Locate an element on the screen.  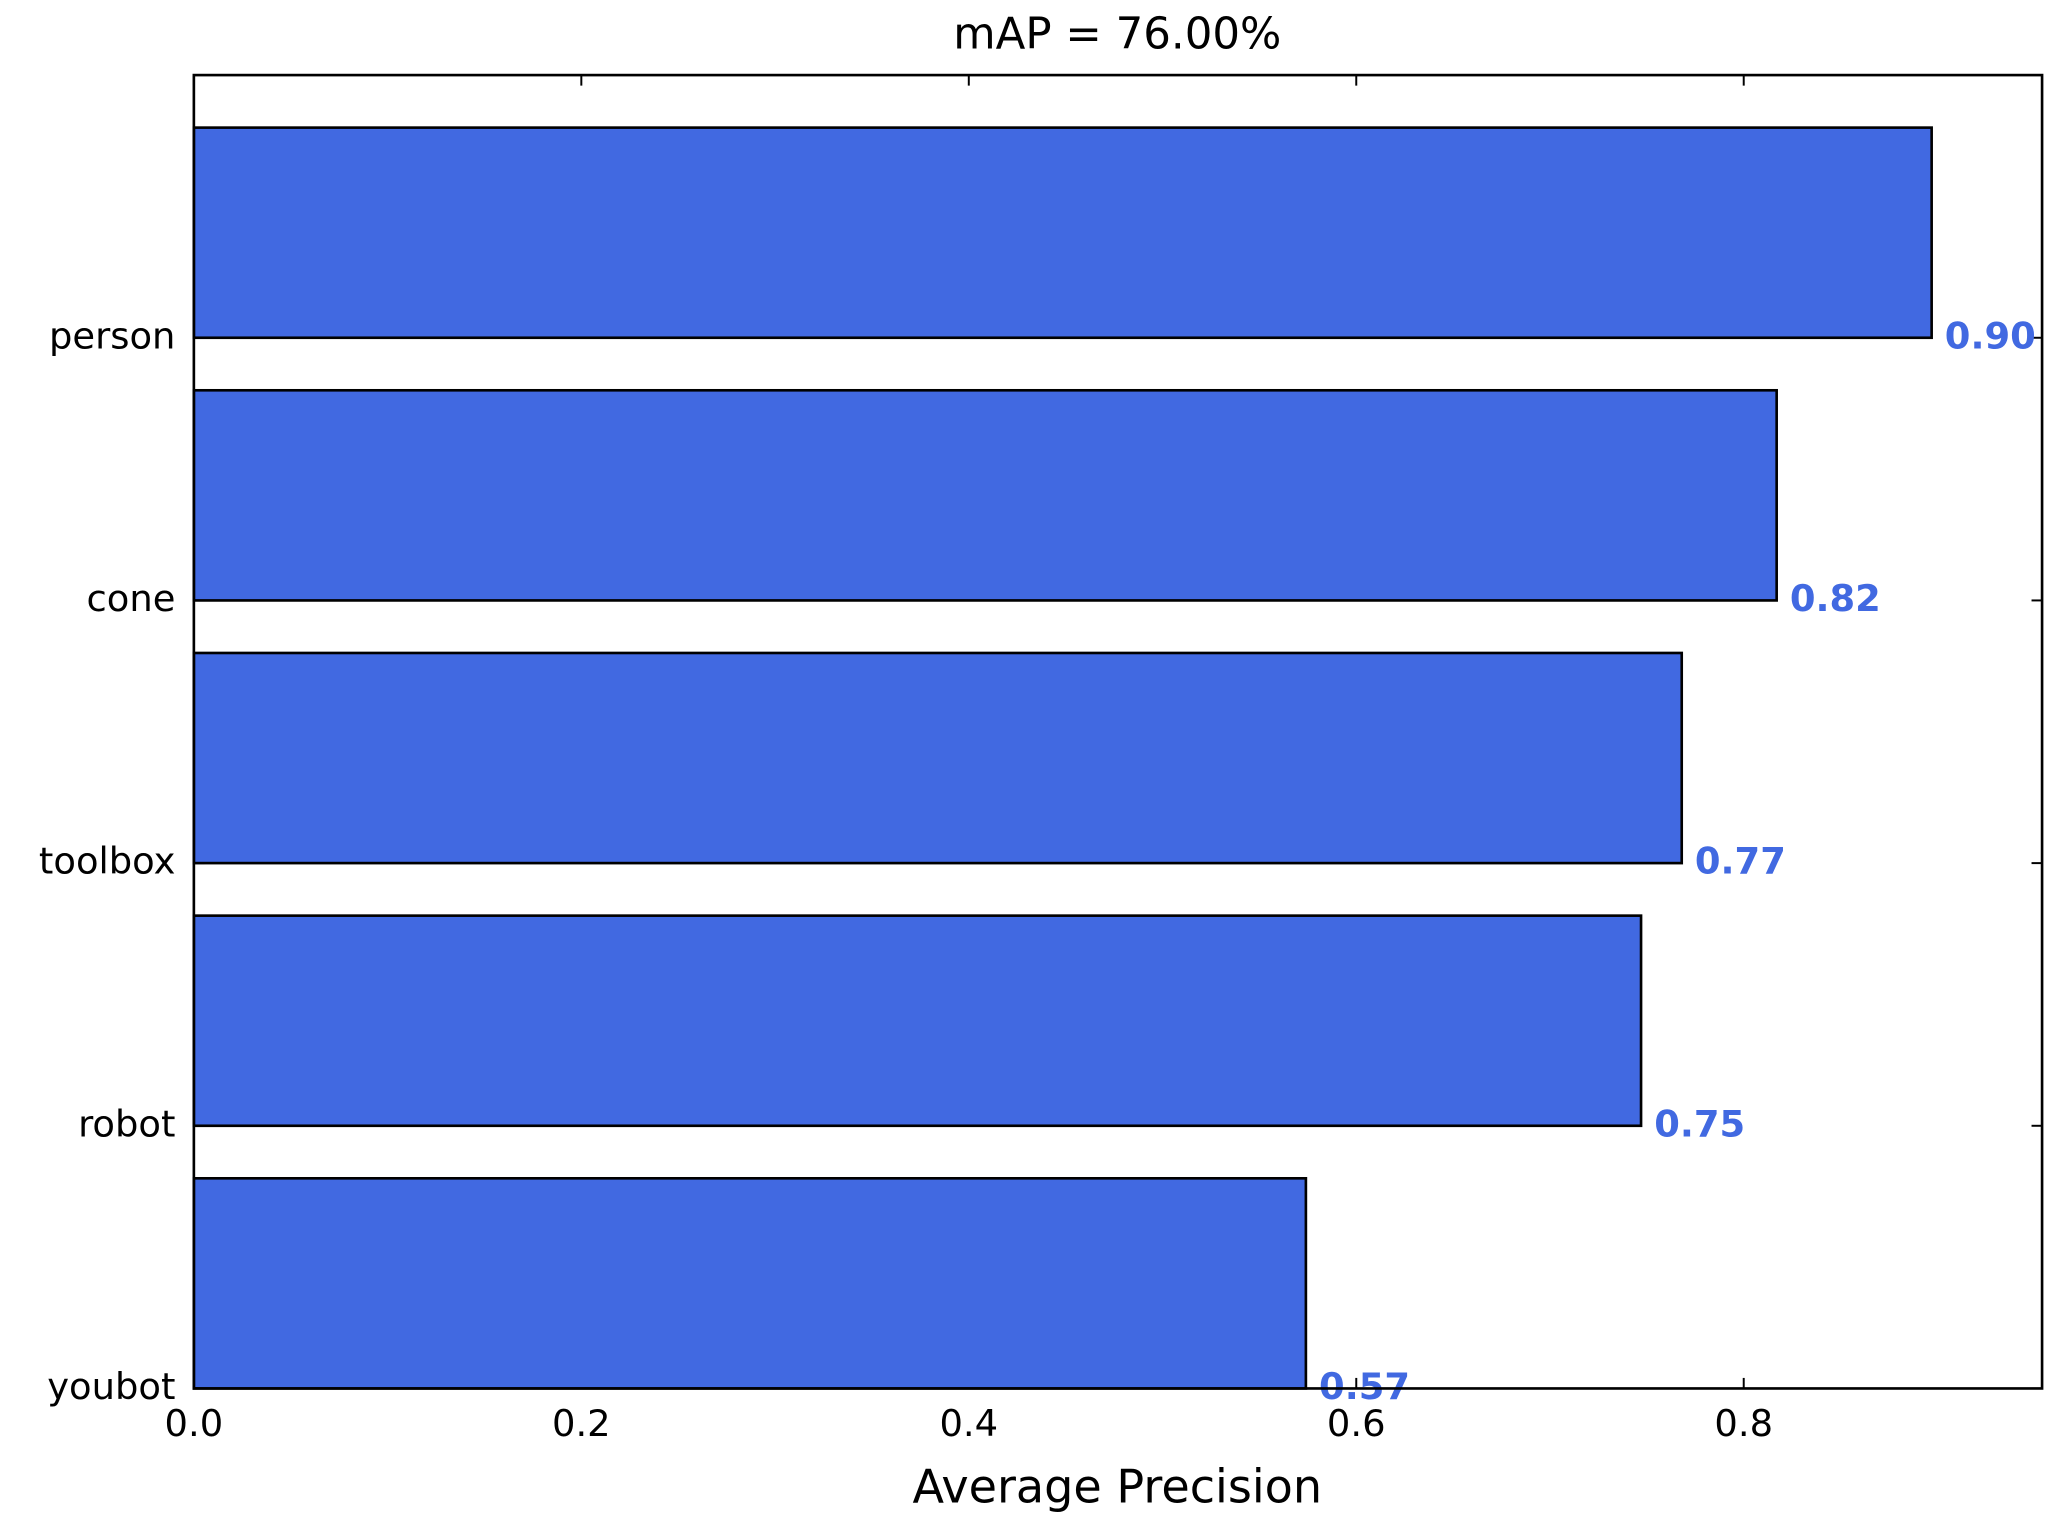
y-tick-label: youbot is located at coordinates (111, 1386).